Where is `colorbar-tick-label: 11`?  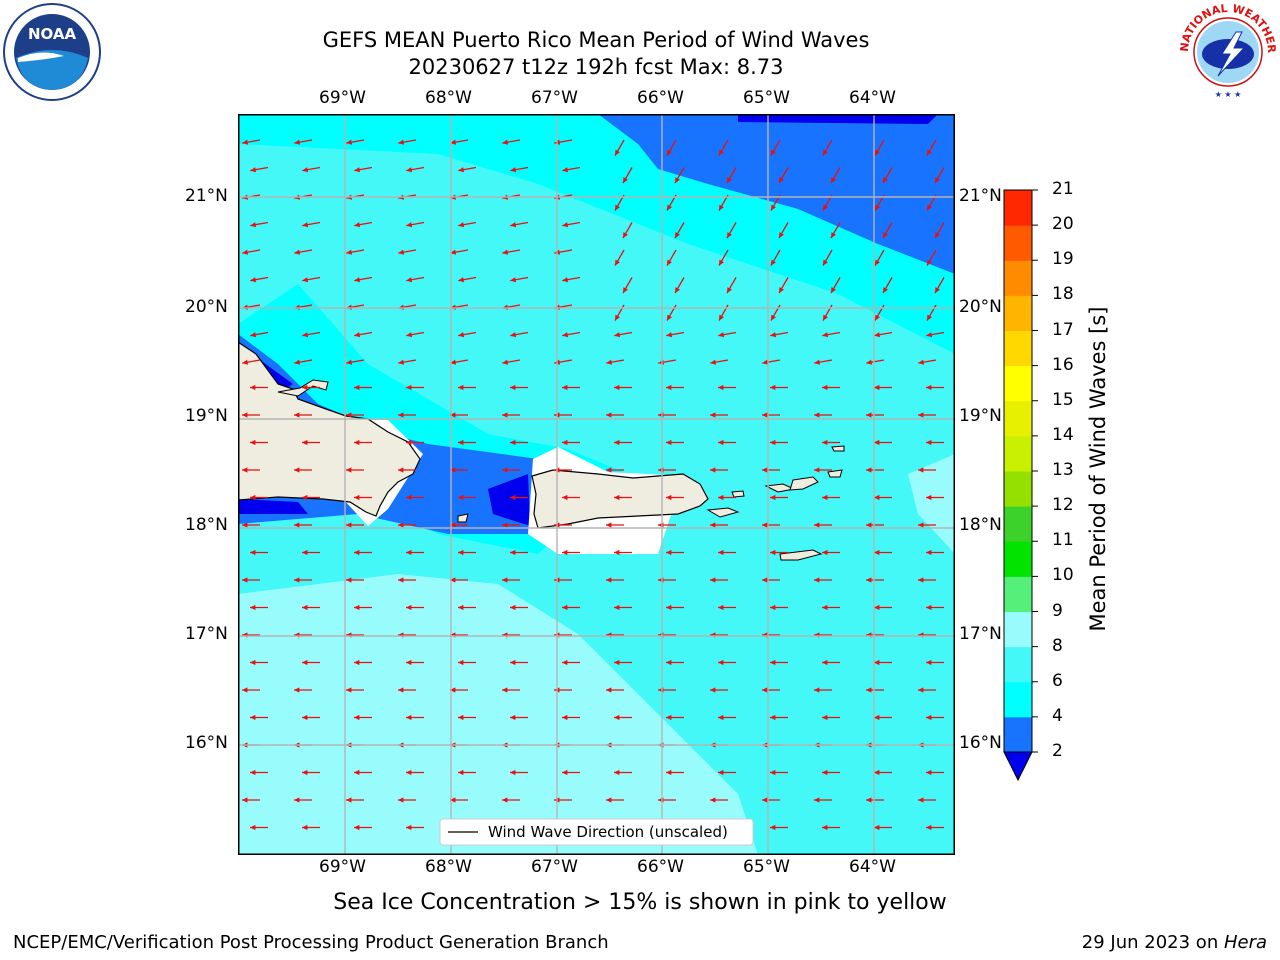 colorbar-tick-label: 11 is located at coordinates (1063, 540).